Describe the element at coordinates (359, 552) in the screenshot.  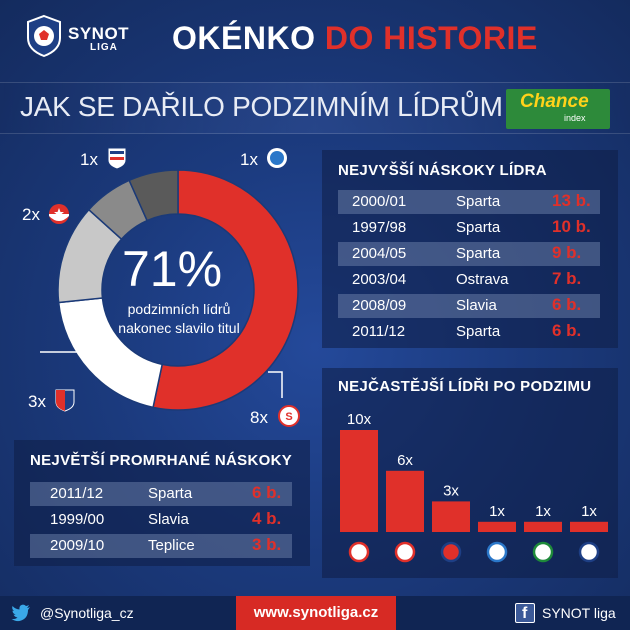
I see `sparta-crest-icon` at that location.